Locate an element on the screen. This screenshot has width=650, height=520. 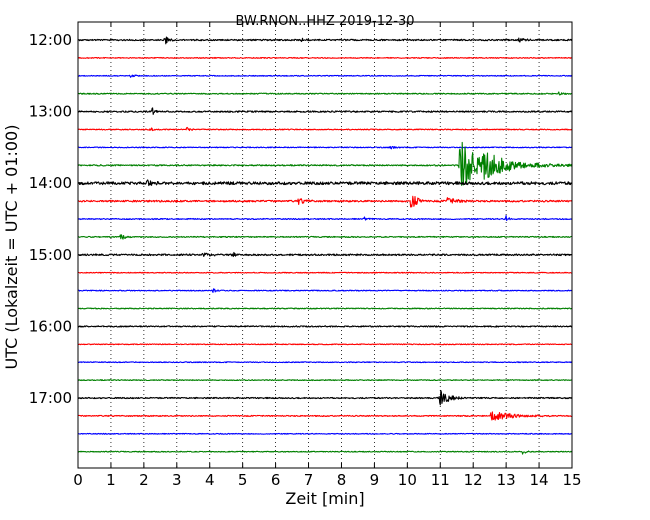
x-tick-label: 10 is located at coordinates (407, 480).